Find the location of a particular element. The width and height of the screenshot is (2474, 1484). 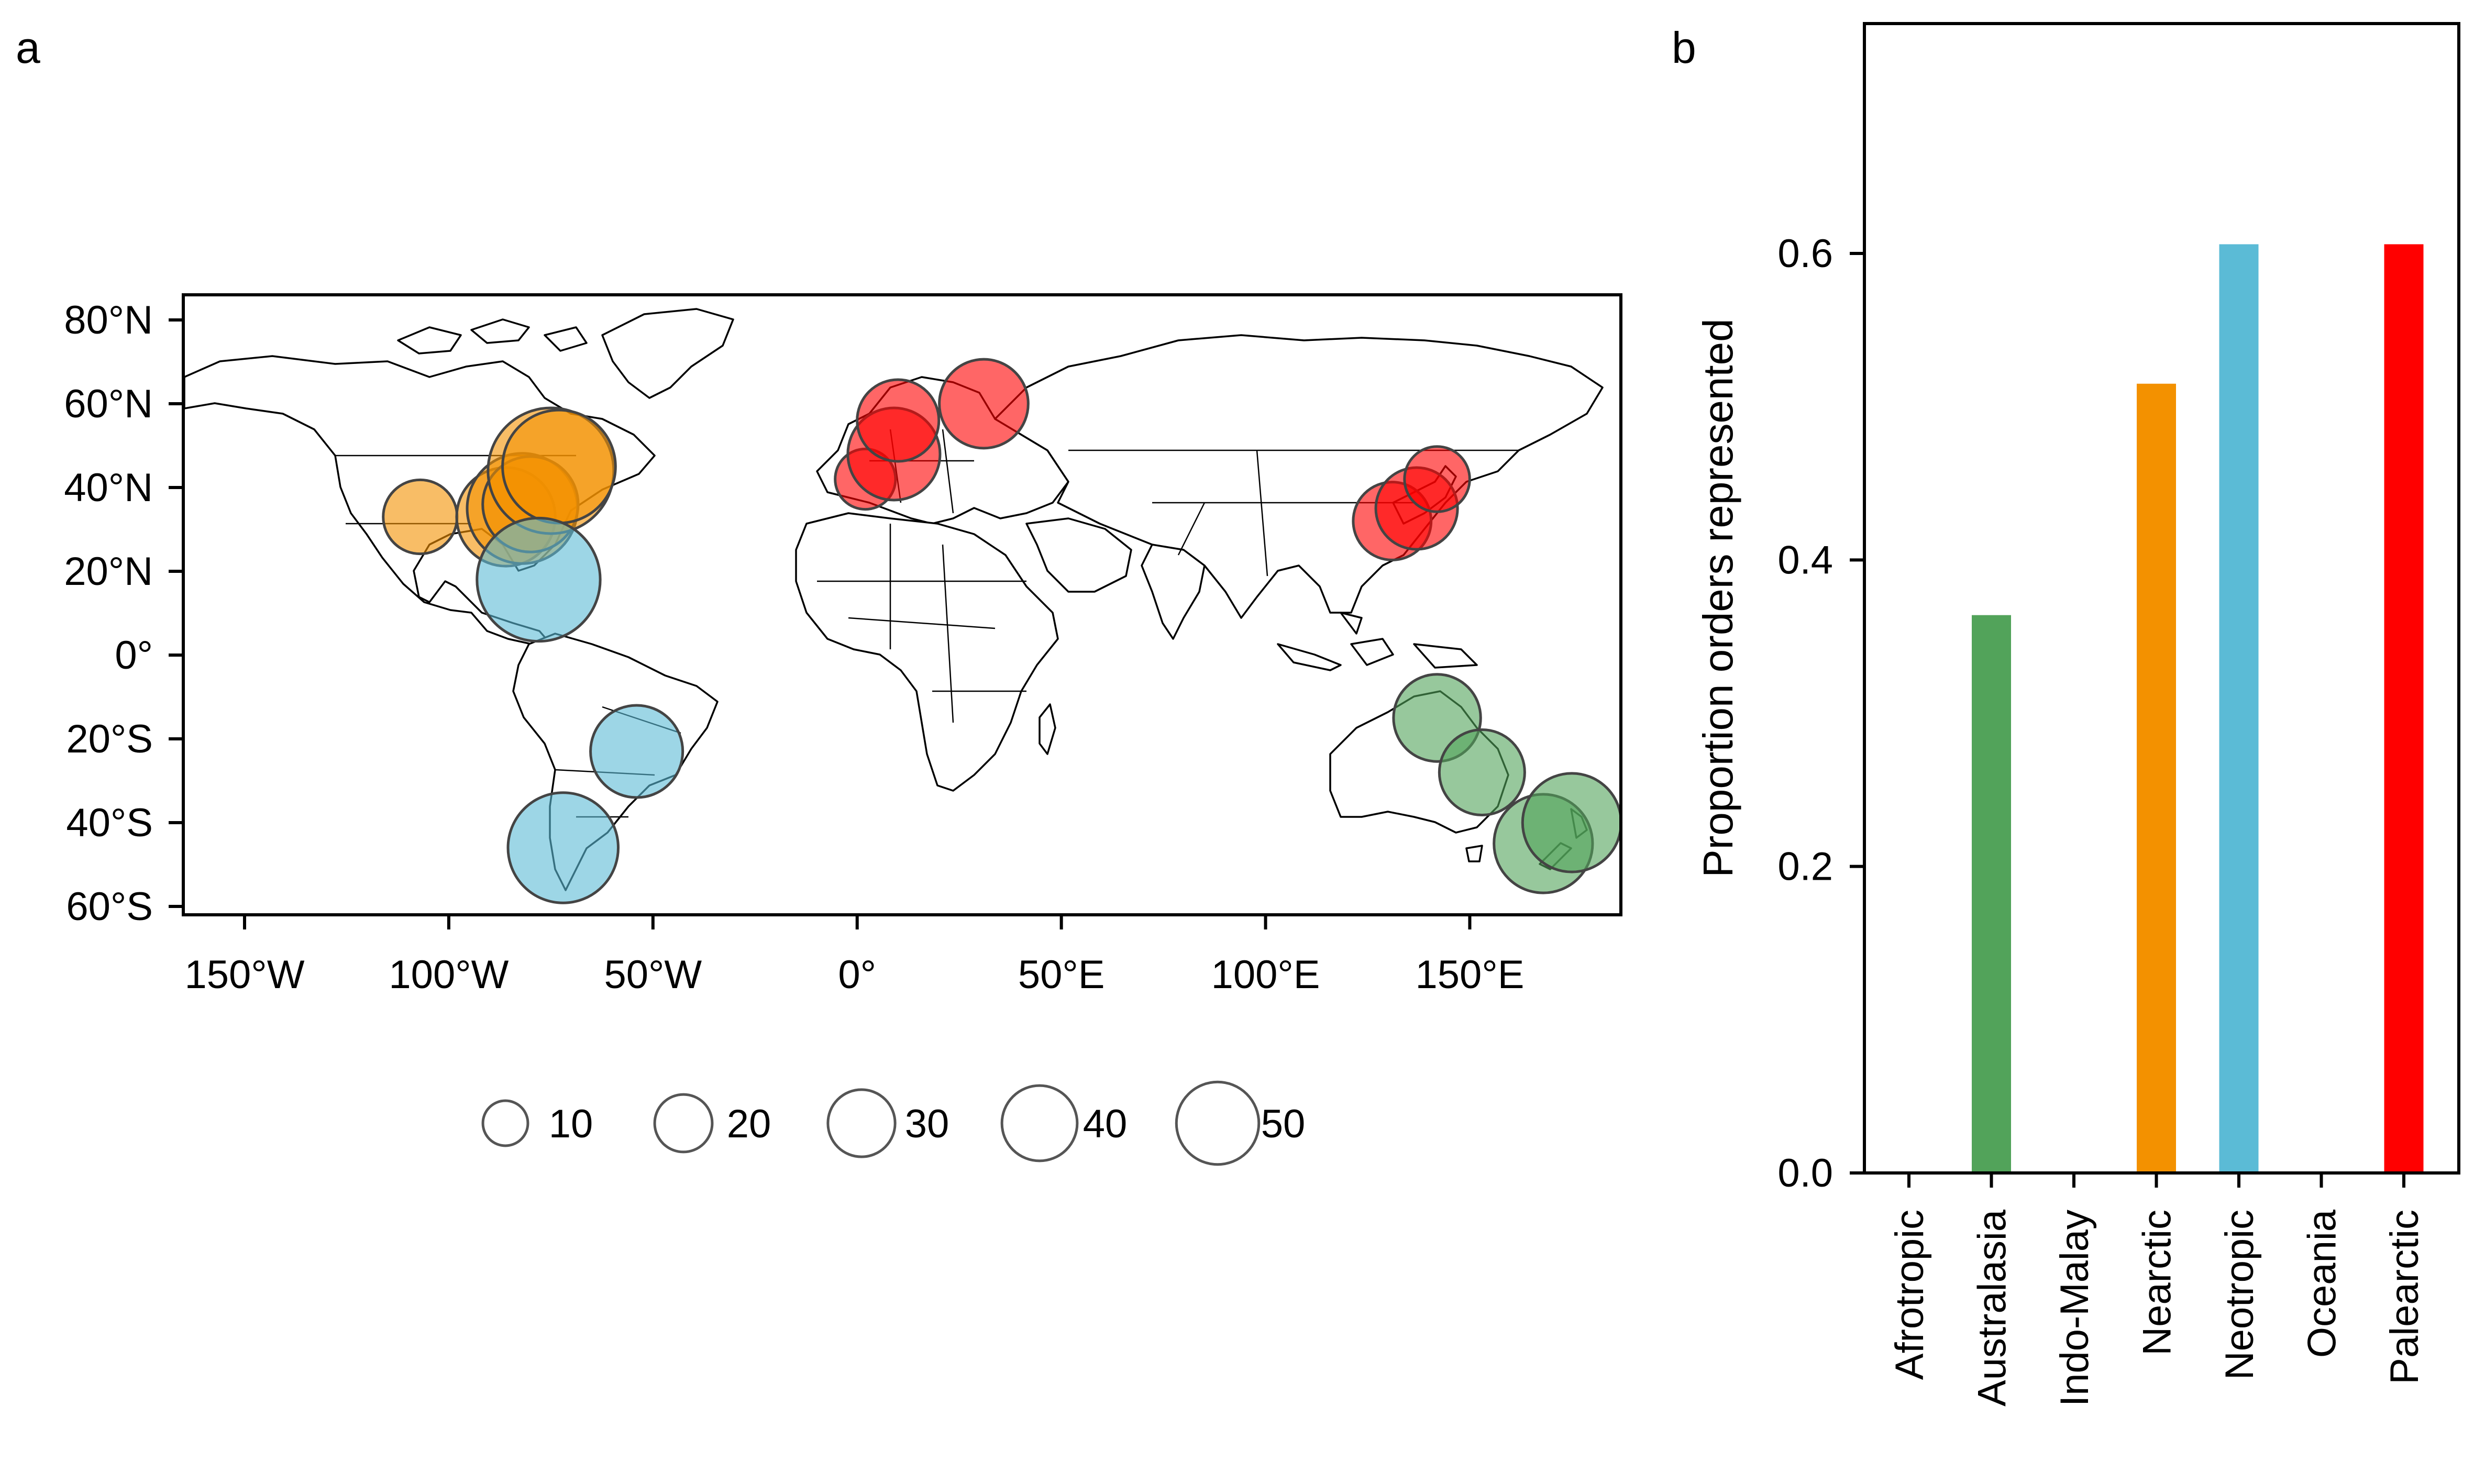

bar-category-label-nearctic: Nearctic is located at coordinates (2157, 1283).